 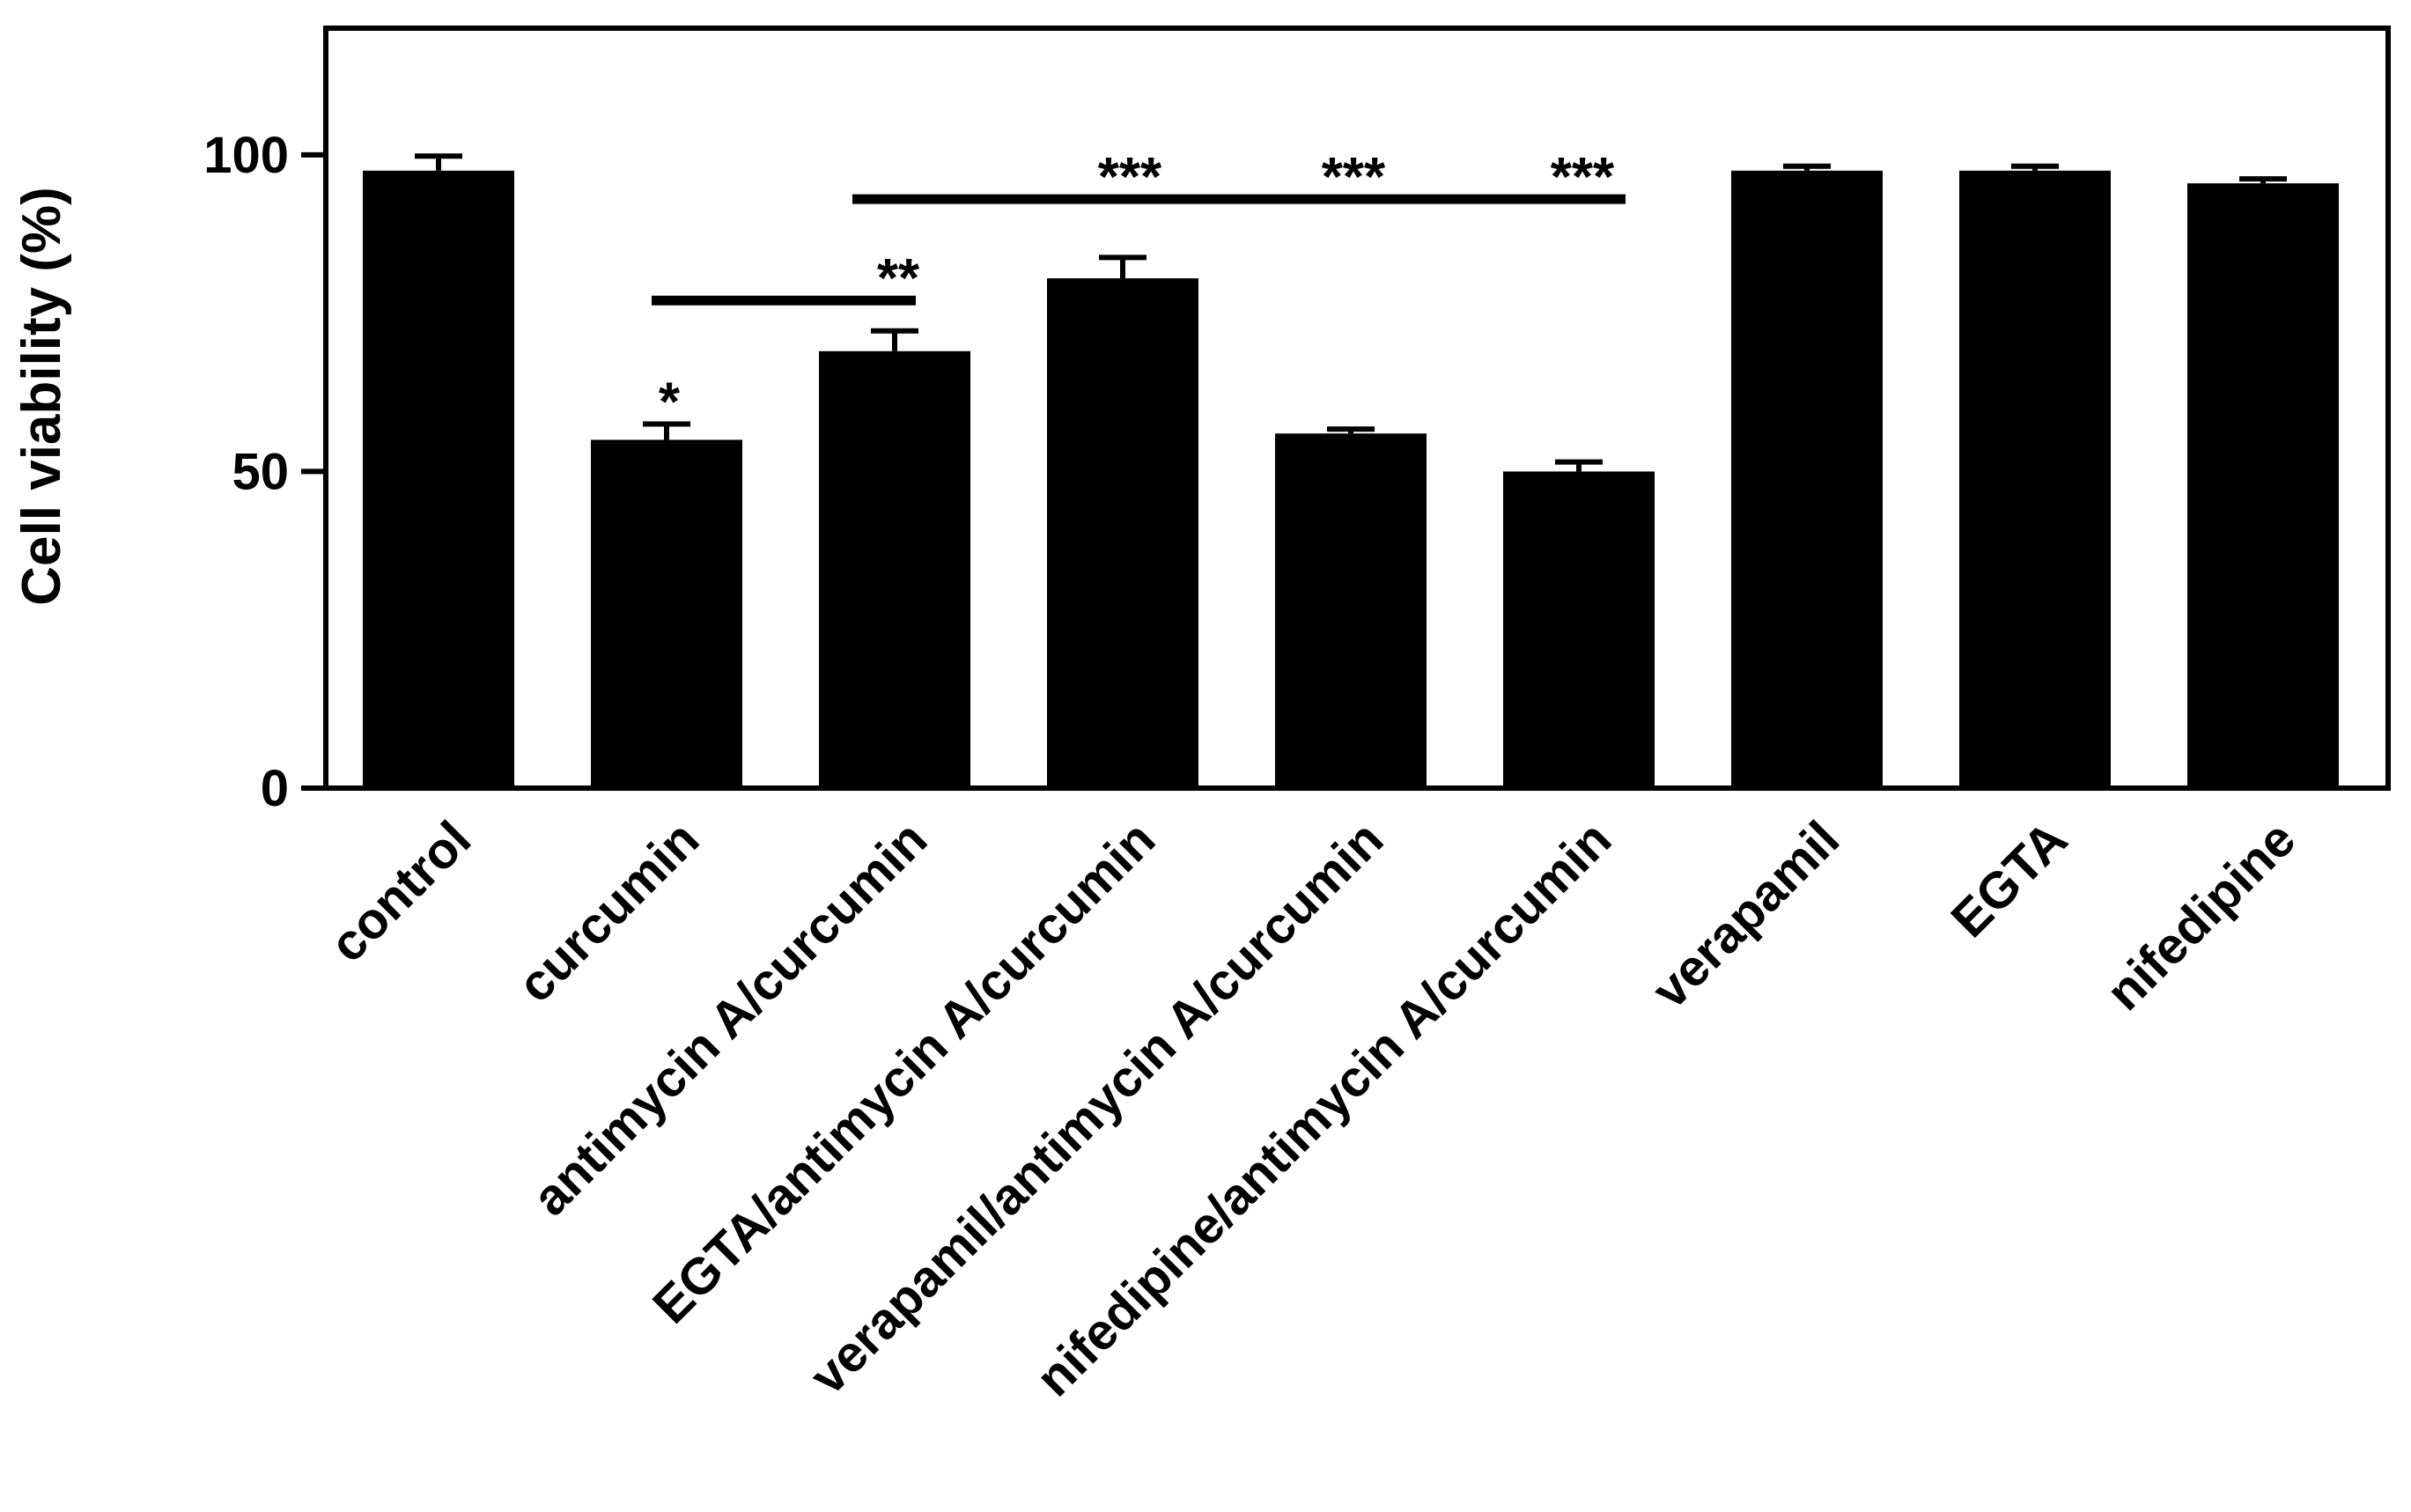 I want to click on significance-stars-group: ****** *** ***, so click(x=1137, y=289).